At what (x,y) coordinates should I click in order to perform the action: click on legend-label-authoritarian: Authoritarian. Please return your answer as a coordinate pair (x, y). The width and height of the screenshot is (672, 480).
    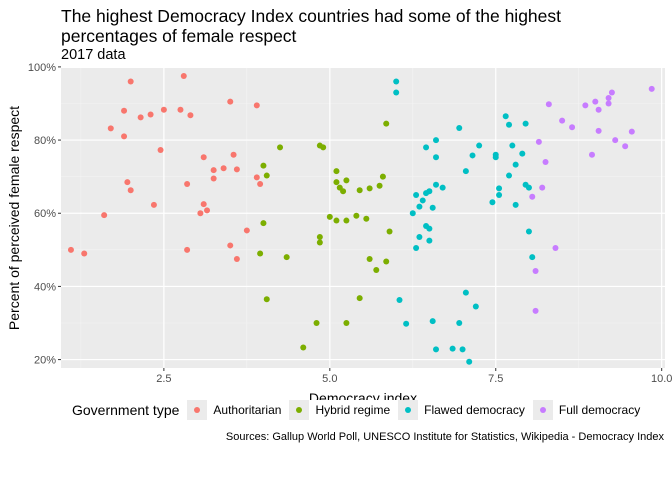
    Looking at the image, I should click on (247, 410).